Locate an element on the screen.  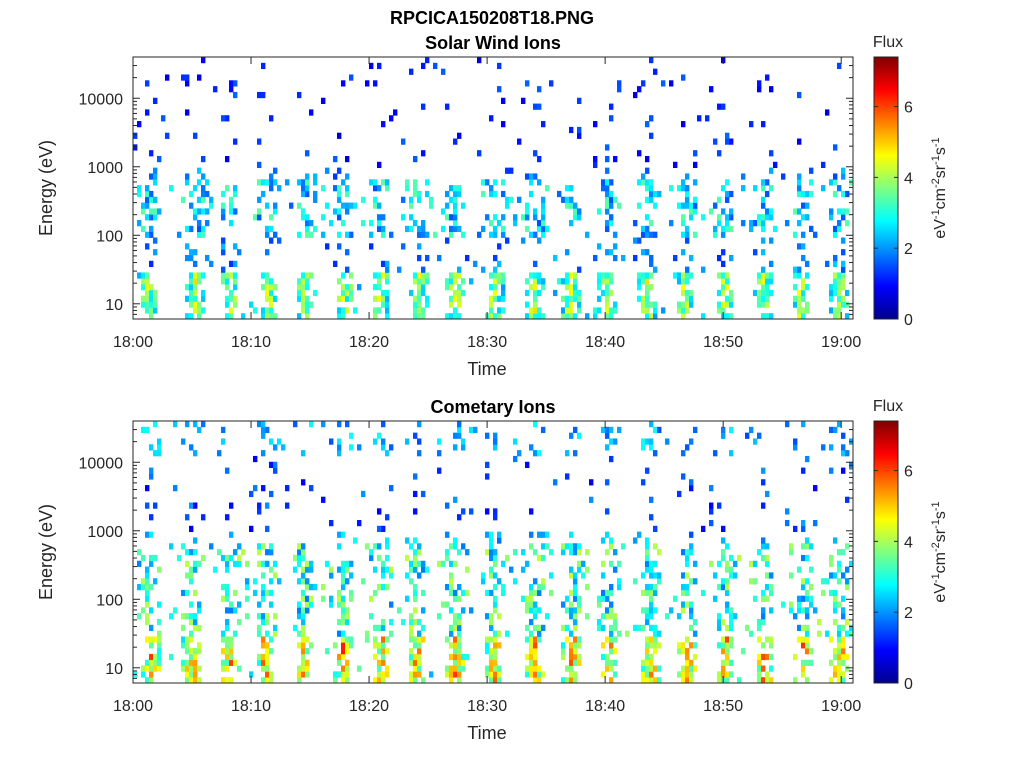
colorbar-tick-label: 0 is located at coordinates (908, 320).